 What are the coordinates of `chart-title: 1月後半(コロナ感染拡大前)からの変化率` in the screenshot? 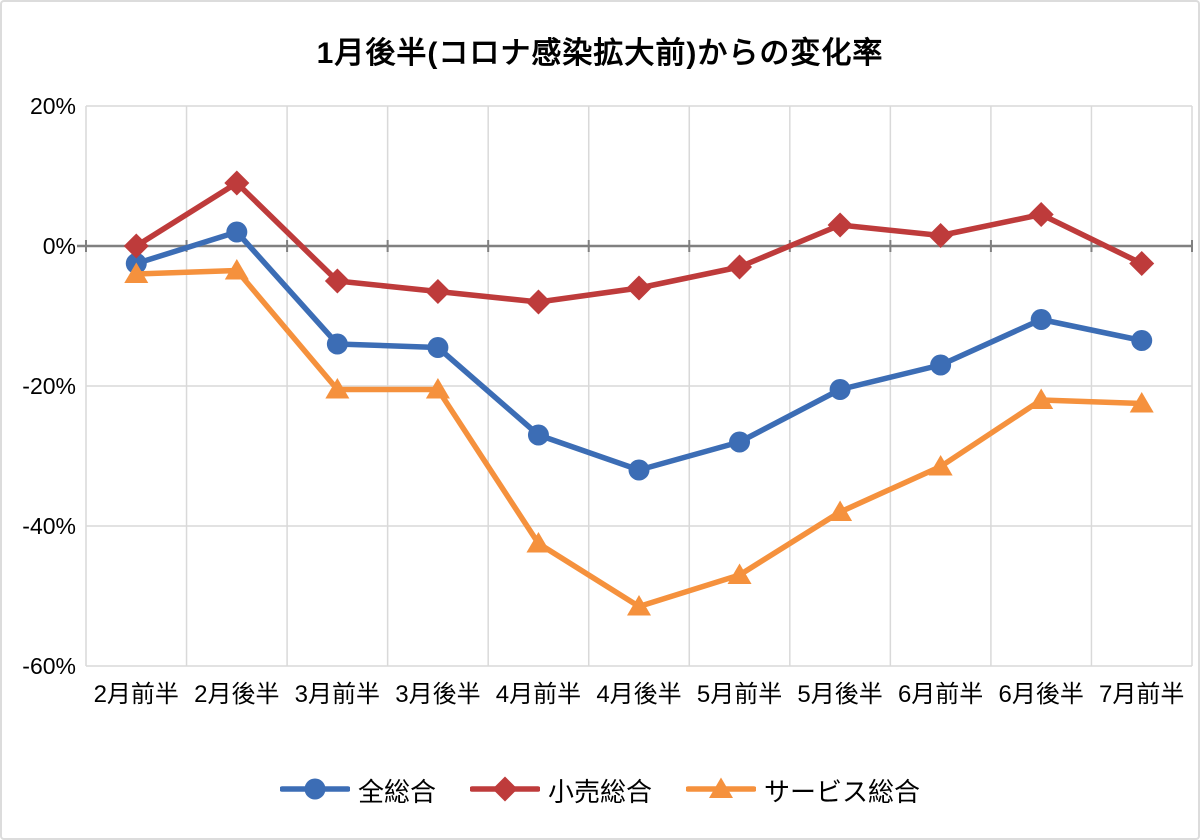 It's located at (600, 53).